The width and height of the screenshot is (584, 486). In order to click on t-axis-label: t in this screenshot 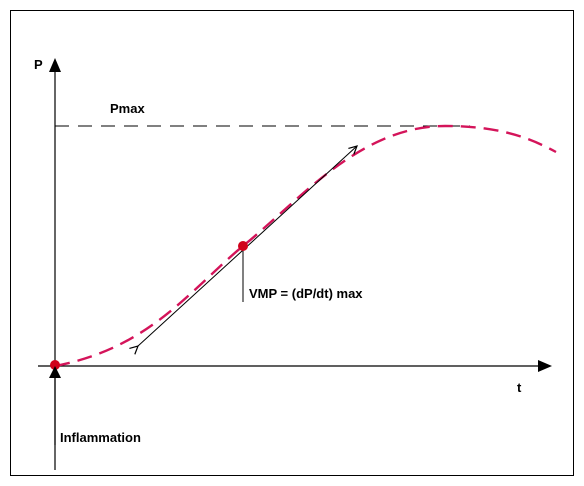, I will do `click(519, 387)`.